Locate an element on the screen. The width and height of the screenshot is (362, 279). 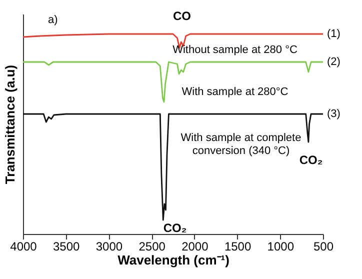
x-tick-label: 1000 is located at coordinates (280, 247).